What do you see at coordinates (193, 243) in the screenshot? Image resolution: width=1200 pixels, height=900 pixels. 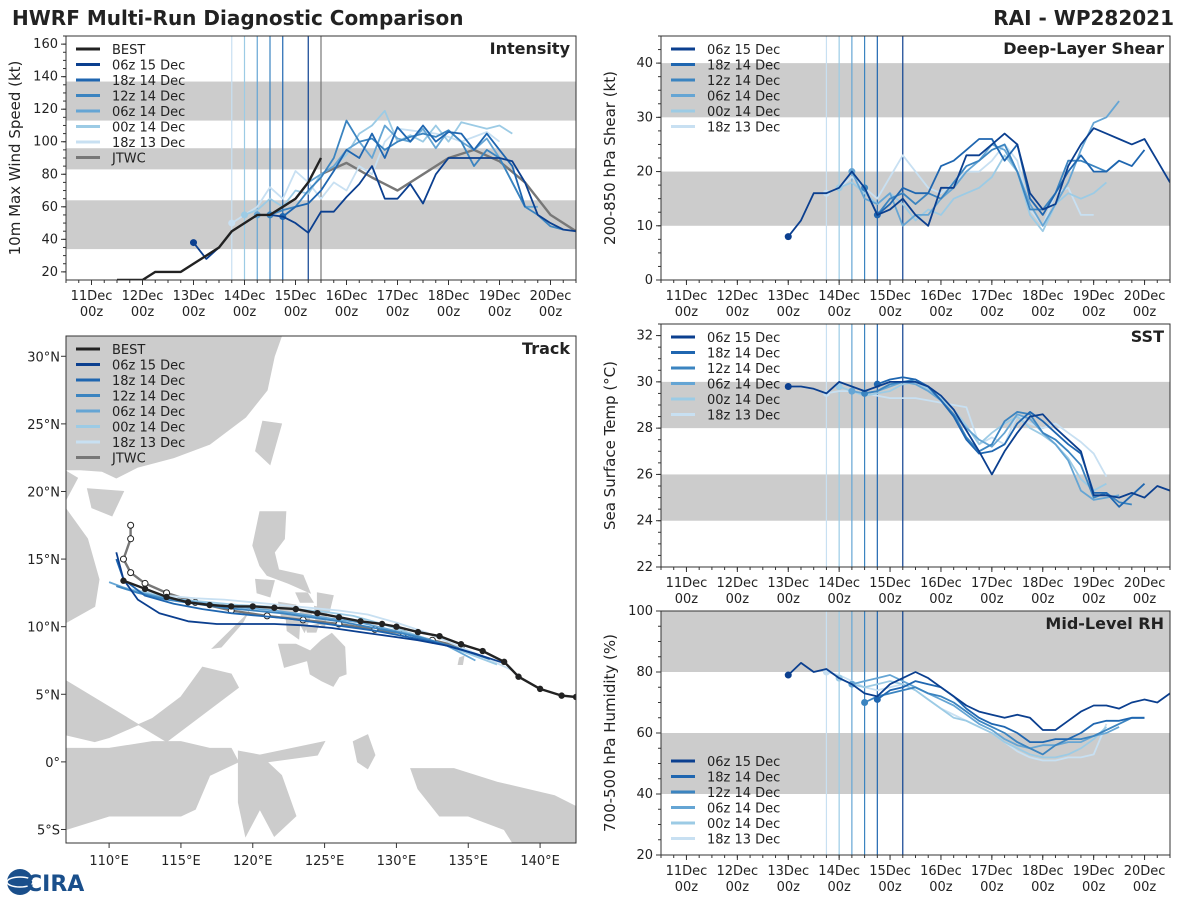 I see `intensity-marker-06z-15-Dec` at bounding box center [193, 243].